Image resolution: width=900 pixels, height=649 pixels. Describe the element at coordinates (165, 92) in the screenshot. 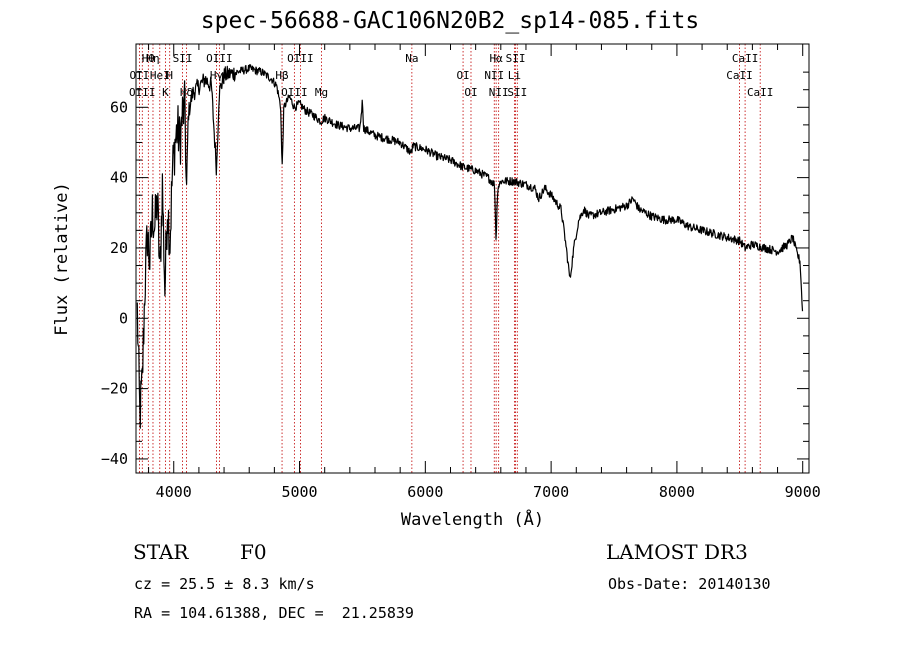

I see `line-marker-label: K` at that location.